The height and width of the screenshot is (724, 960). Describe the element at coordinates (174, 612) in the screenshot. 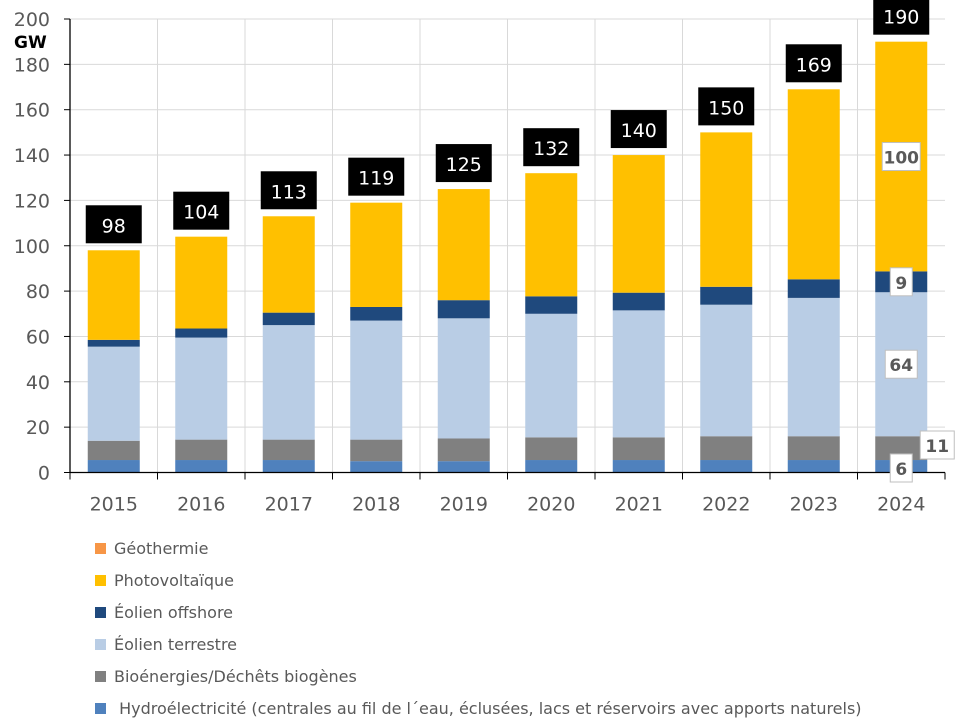

I see `legend-label: Éolien offshore` at that location.